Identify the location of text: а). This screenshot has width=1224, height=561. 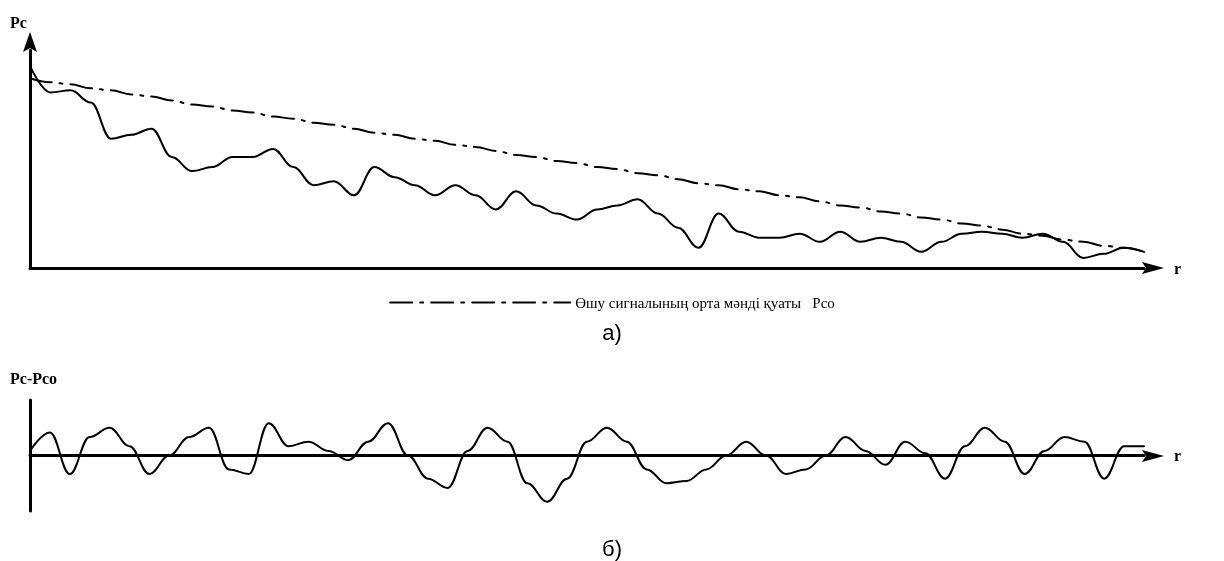
(612, 332).